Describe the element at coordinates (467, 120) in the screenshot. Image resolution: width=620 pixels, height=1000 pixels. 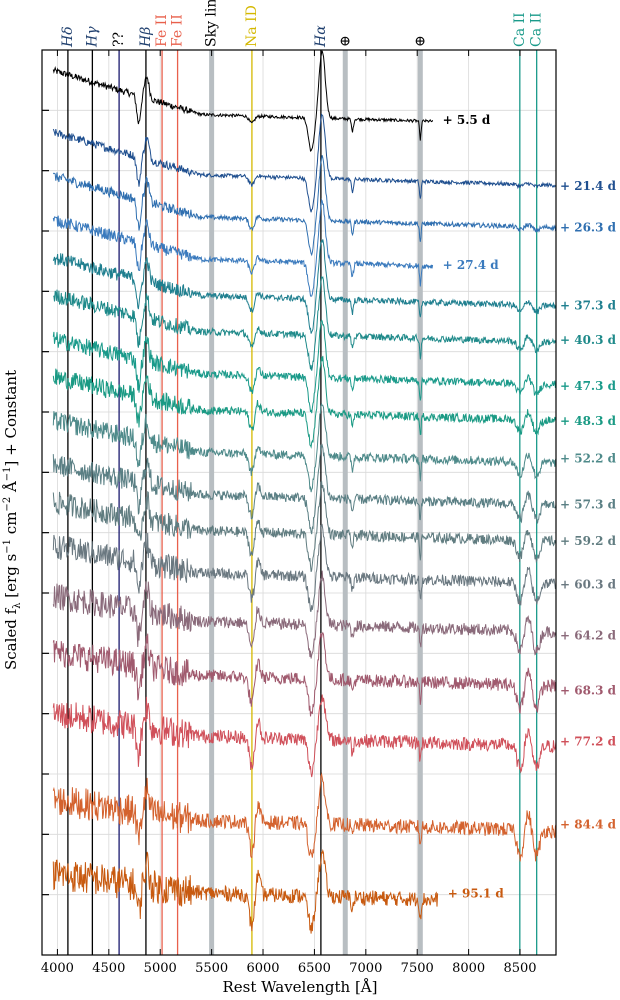
I see `epoch-label: + 5.5 d` at that location.